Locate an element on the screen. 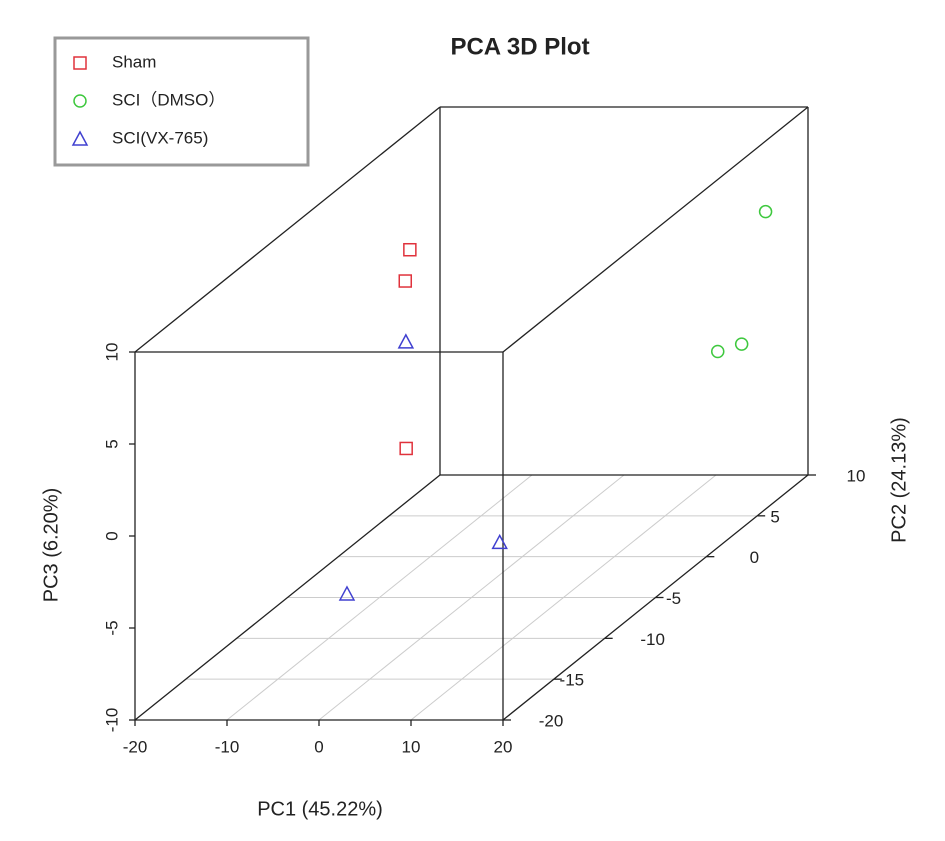  x-tick-label: 10 is located at coordinates (411, 746).